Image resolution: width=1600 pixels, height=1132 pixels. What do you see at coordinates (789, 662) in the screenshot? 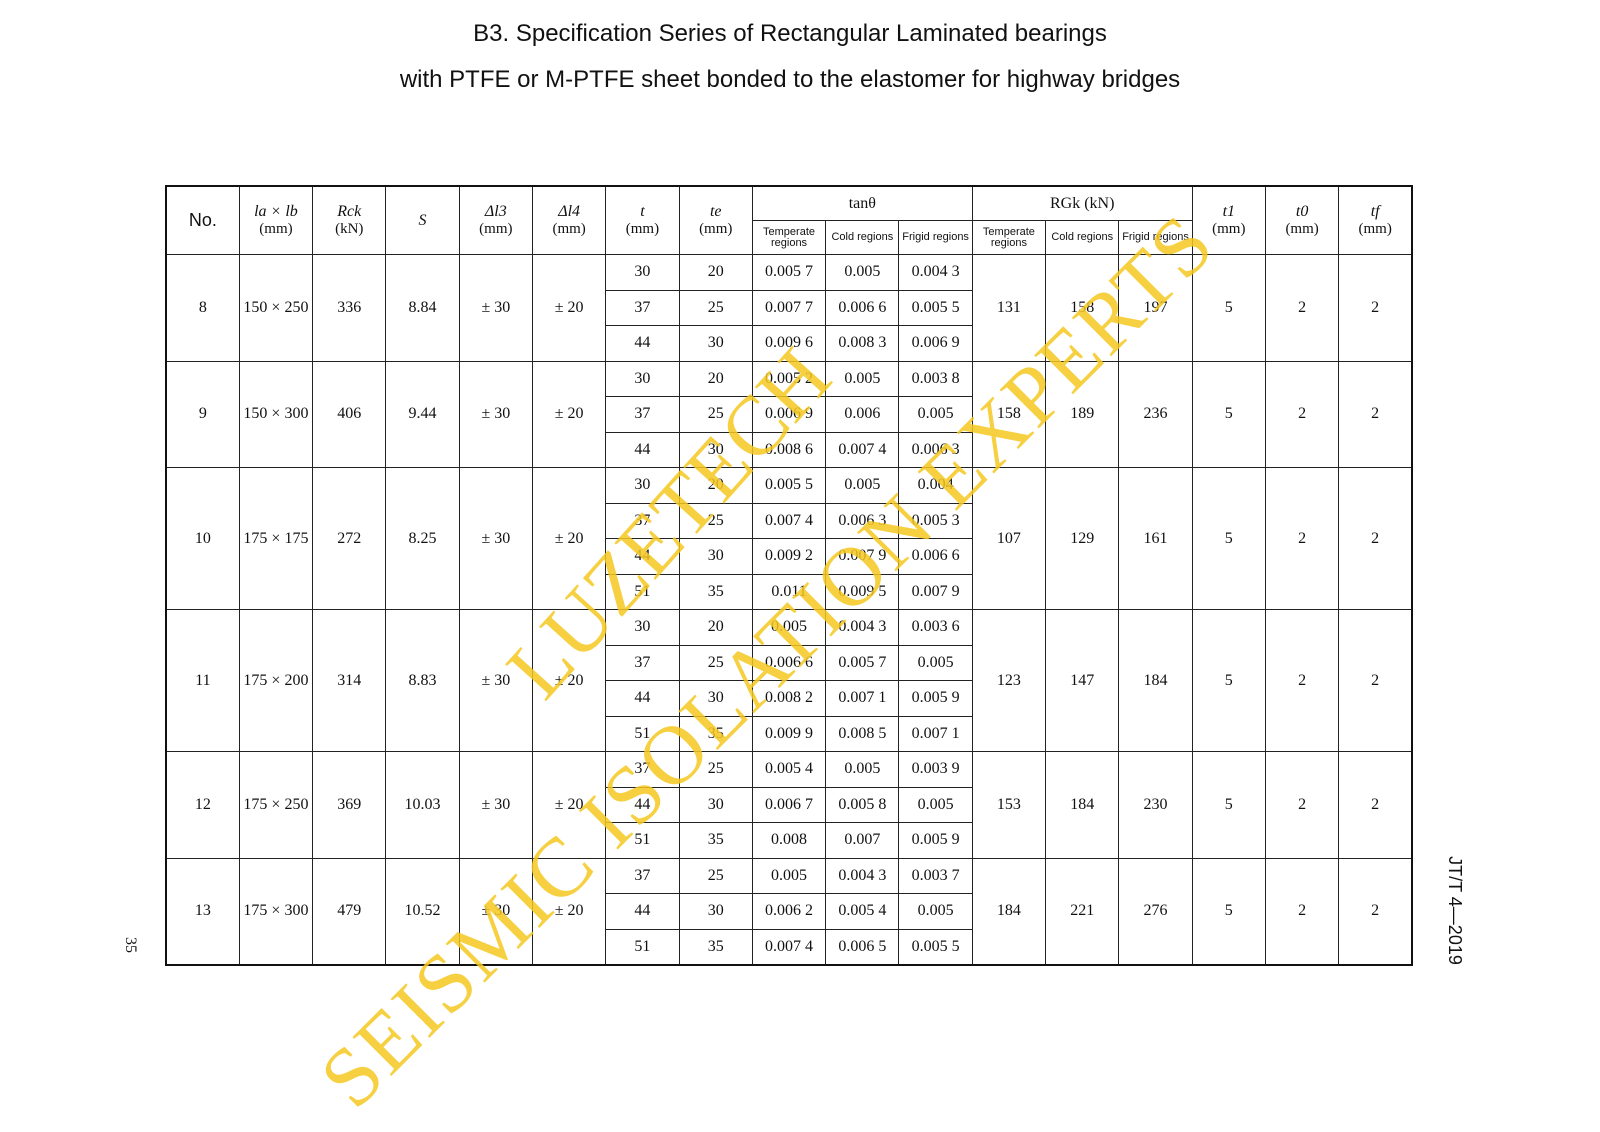
I see `cell-tan-temperate: 0.006 6` at bounding box center [789, 662].